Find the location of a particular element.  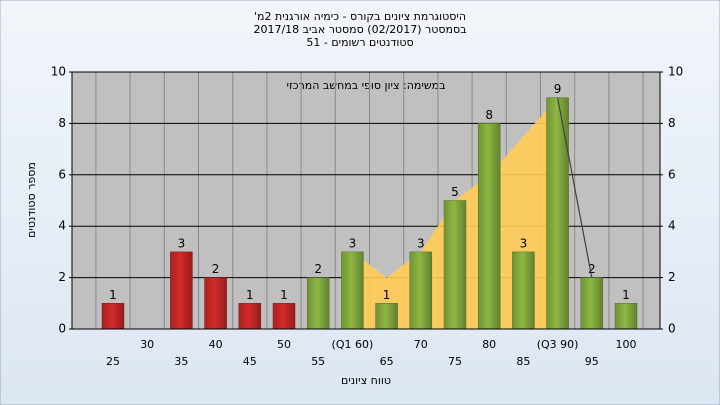

x-tick-label: 55 is located at coordinates (318, 361).